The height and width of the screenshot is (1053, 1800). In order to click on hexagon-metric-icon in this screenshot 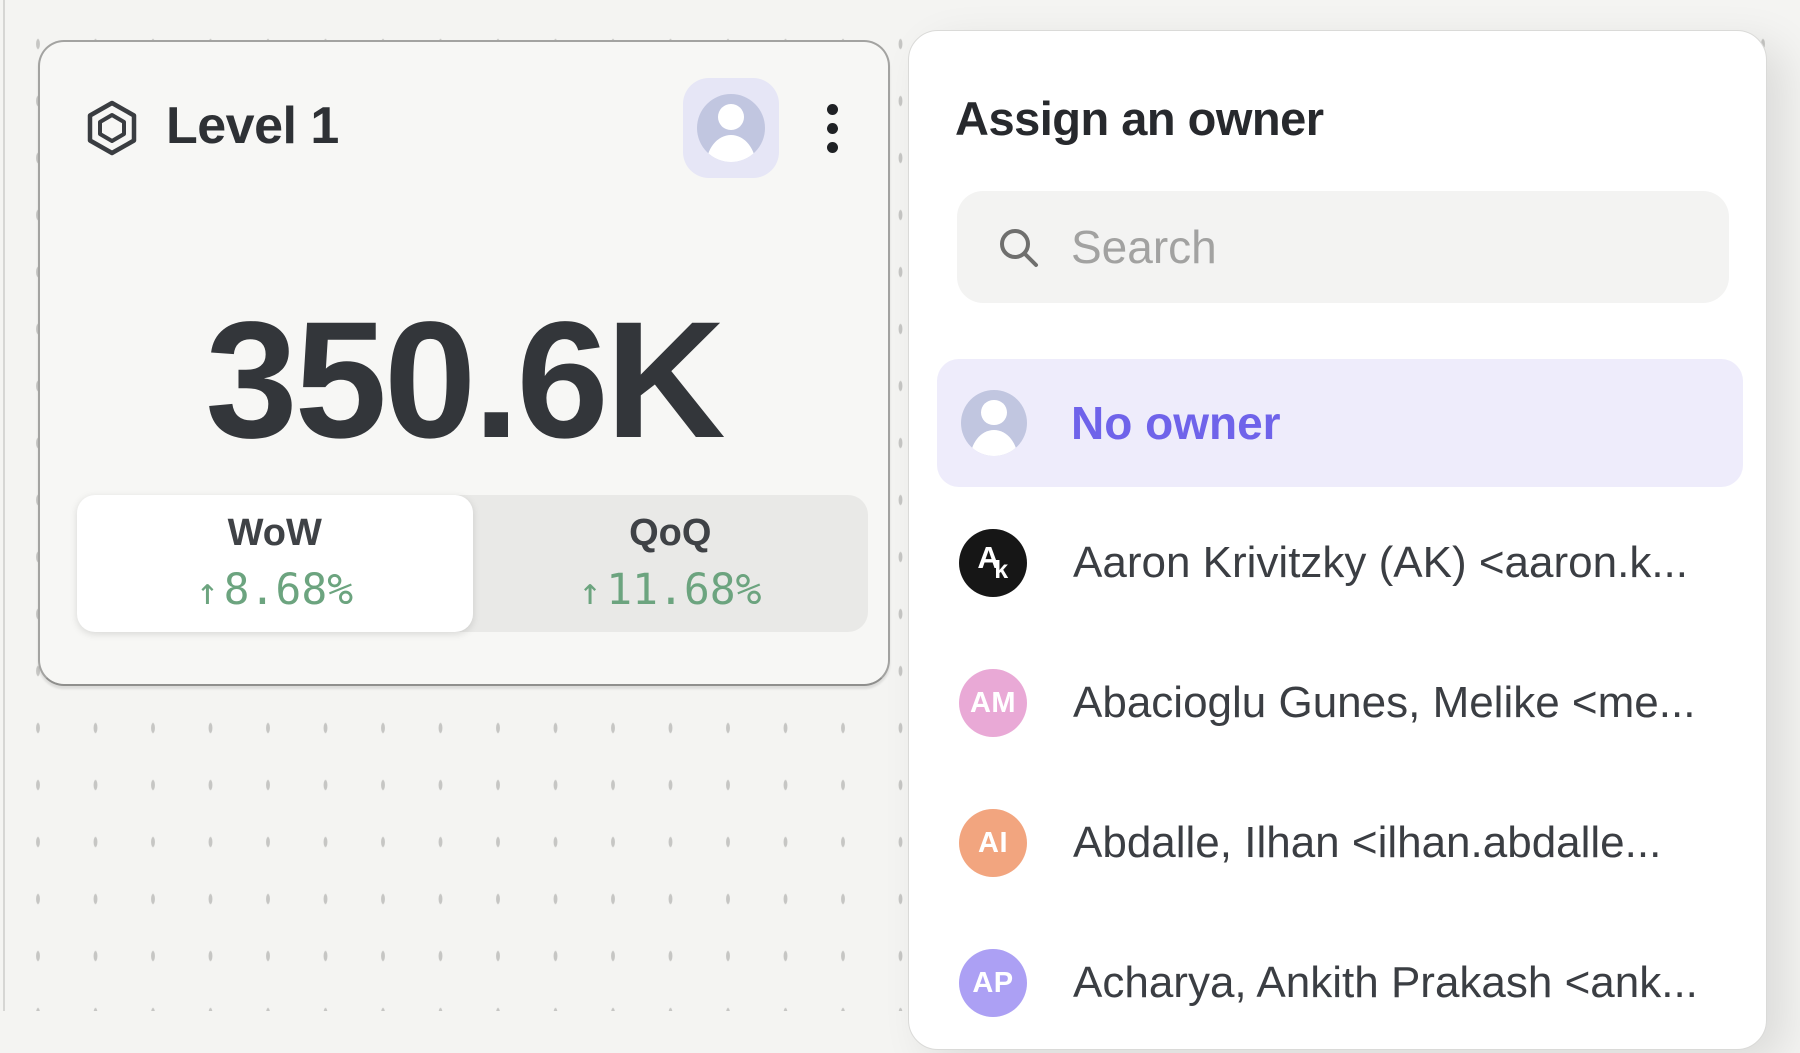, I will do `click(112, 128)`.